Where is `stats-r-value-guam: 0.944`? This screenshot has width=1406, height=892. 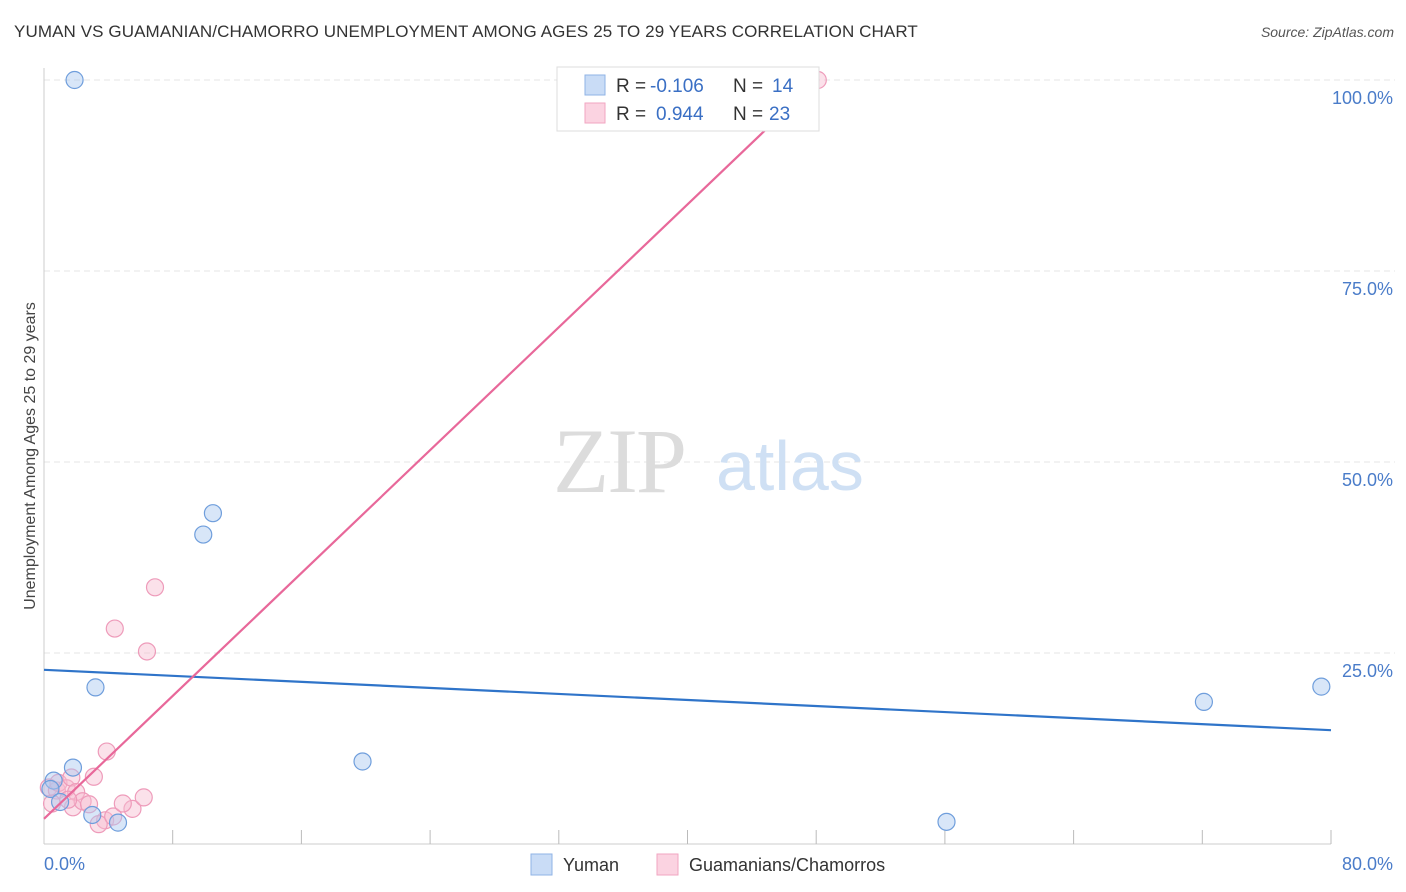 stats-r-value-guam: 0.944 is located at coordinates (680, 114).